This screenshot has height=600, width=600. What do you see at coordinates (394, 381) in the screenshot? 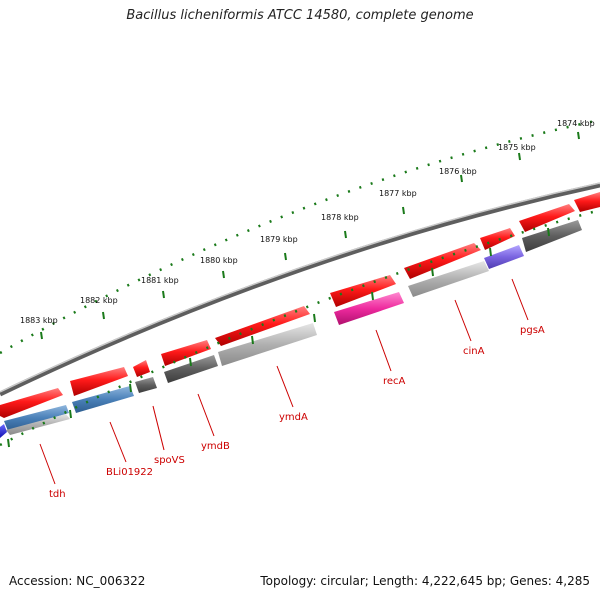
I see `gene-label-reca: recA` at bounding box center [394, 381].